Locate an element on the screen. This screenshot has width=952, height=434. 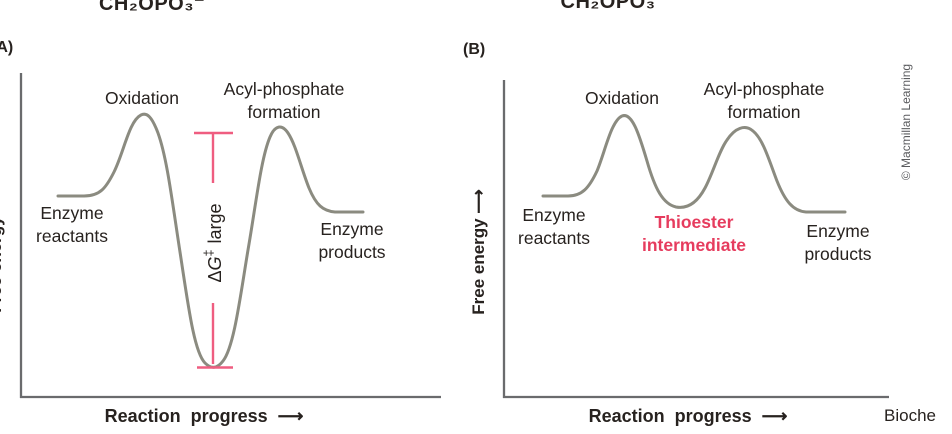
panel-b-energy-curve is located at coordinates (694, 164).